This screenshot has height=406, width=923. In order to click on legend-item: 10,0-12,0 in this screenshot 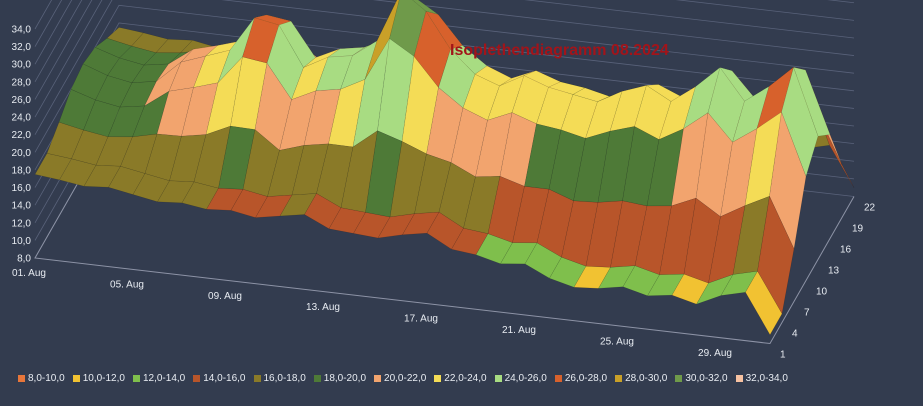, I will do `click(98, 378)`.